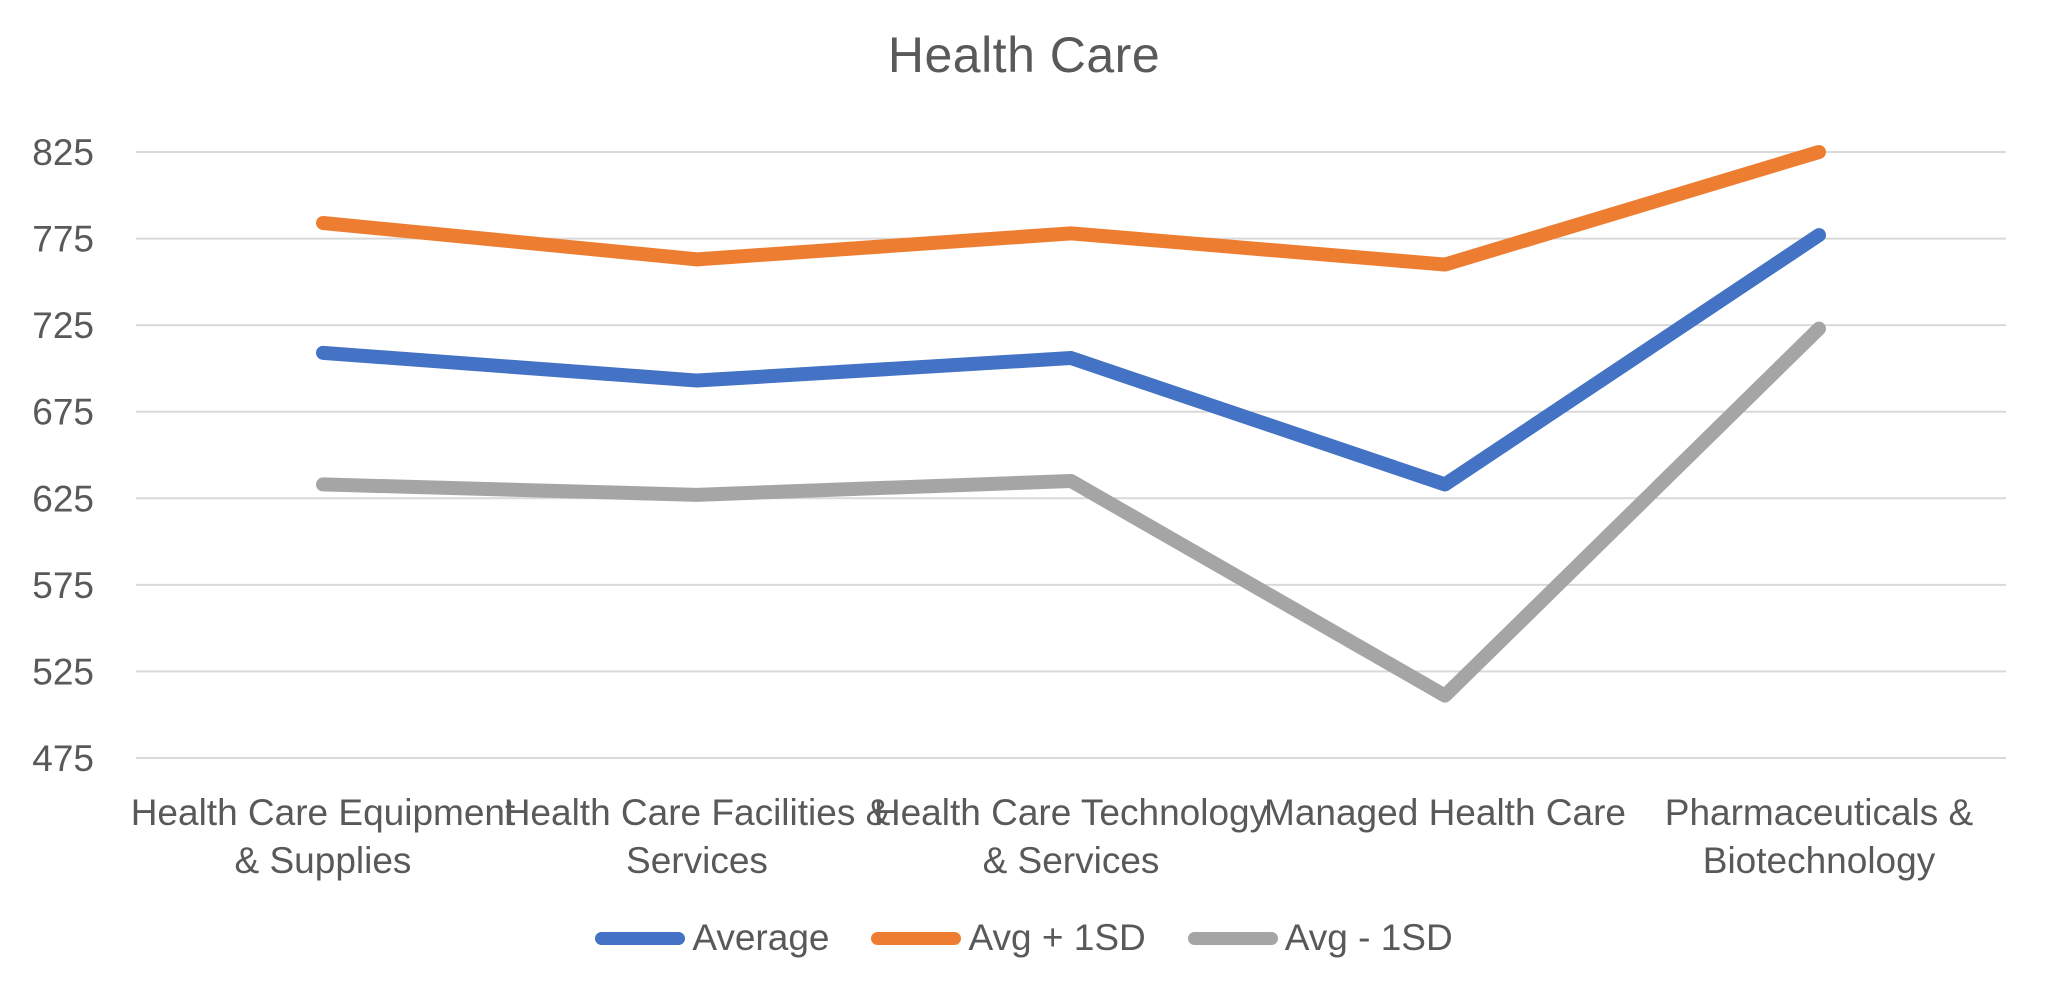 Image resolution: width=2048 pixels, height=999 pixels. What do you see at coordinates (1024, 55) in the screenshot?
I see `chart-title: Health Care` at bounding box center [1024, 55].